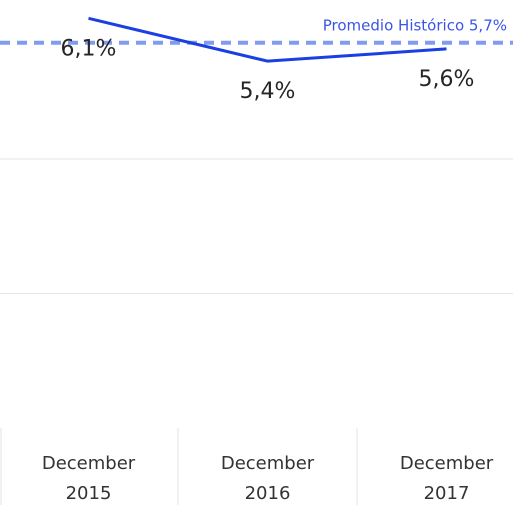 The height and width of the screenshot is (513, 513). What do you see at coordinates (267, 478) in the screenshot?
I see `x-tick-label: December 2016` at bounding box center [267, 478].